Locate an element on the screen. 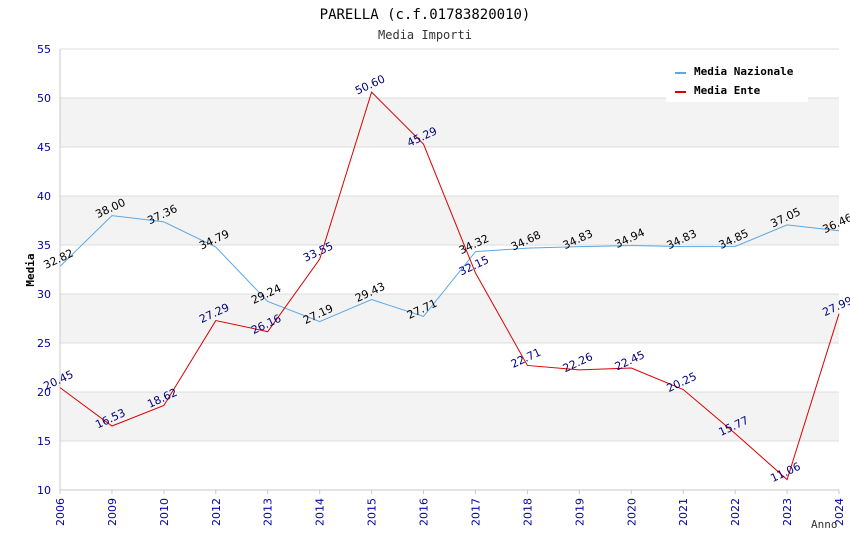 This screenshot has width=850, height=550. x-tick-label: 2022 is located at coordinates (735, 512).